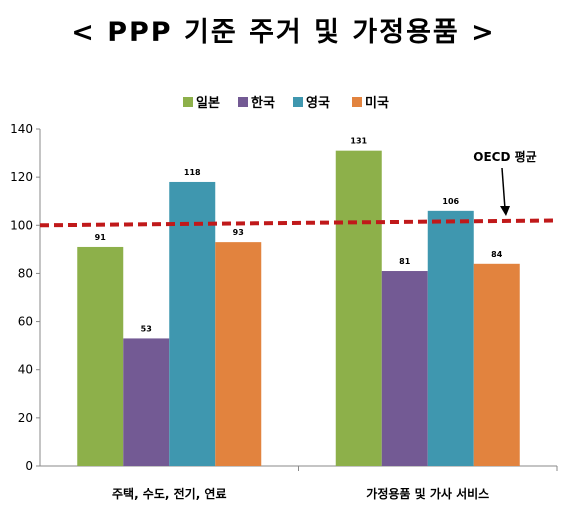 The image size is (567, 513). What do you see at coordinates (318, 103) in the screenshot?
I see `legend-label: 영국` at bounding box center [318, 103].